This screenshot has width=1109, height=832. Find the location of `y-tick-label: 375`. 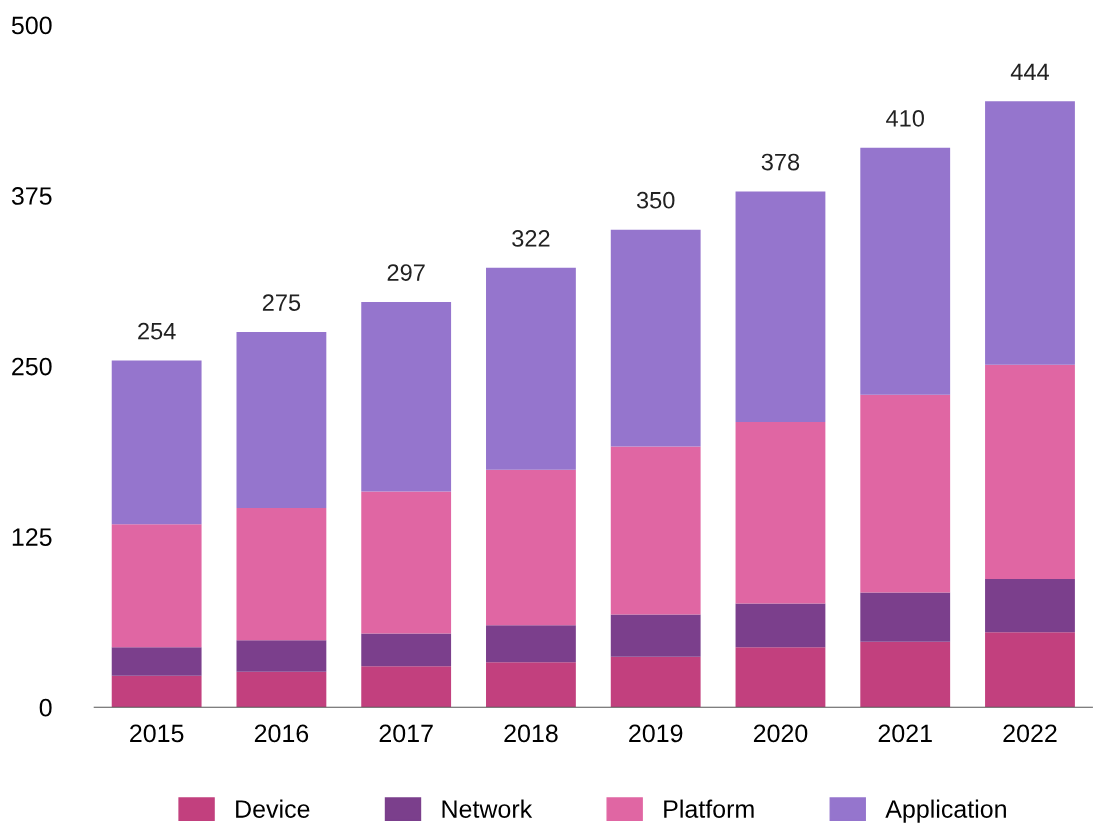

y-tick-label: 375 is located at coordinates (31, 196).